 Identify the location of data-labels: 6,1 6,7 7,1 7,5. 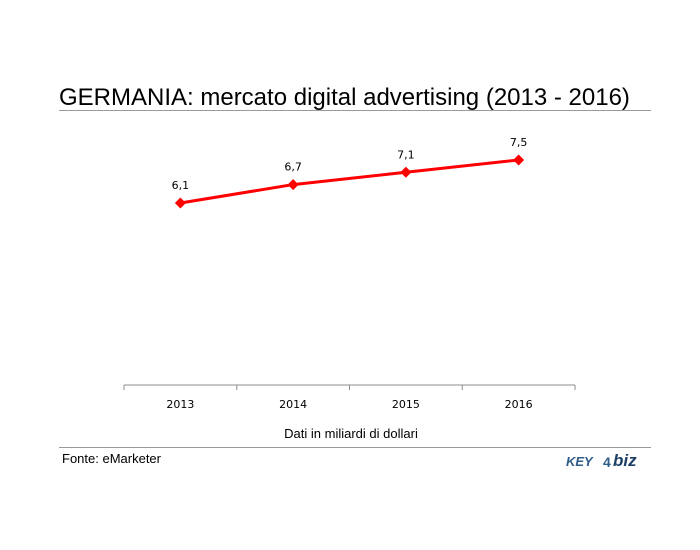
(350, 164).